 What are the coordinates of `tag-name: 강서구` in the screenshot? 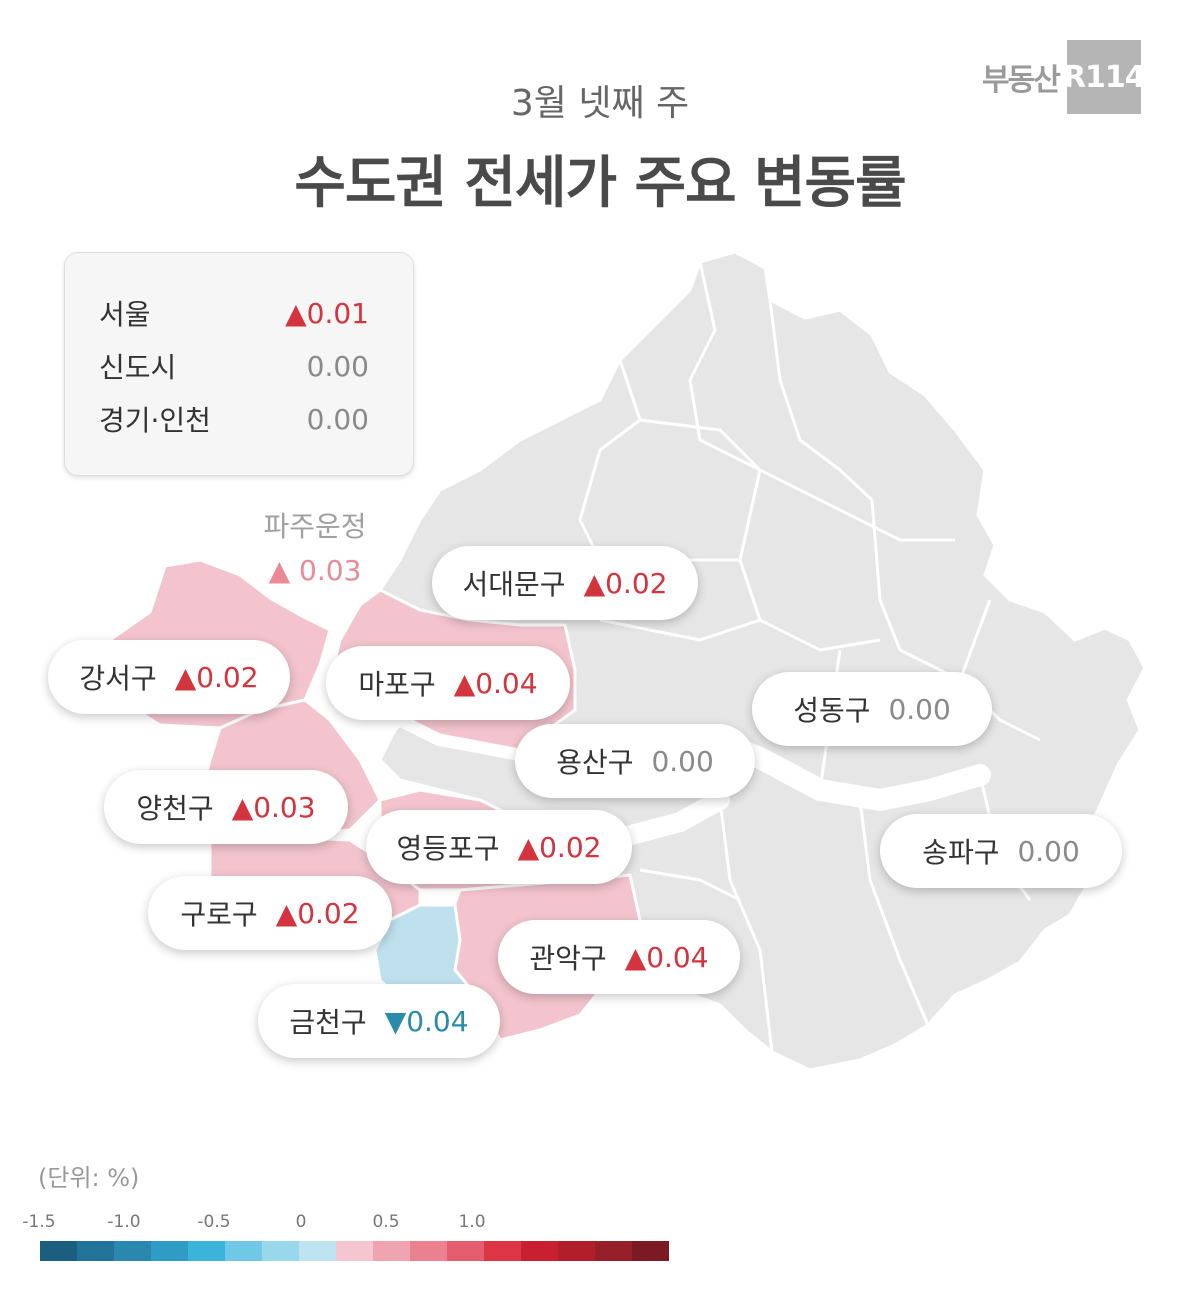 It's located at (118, 678).